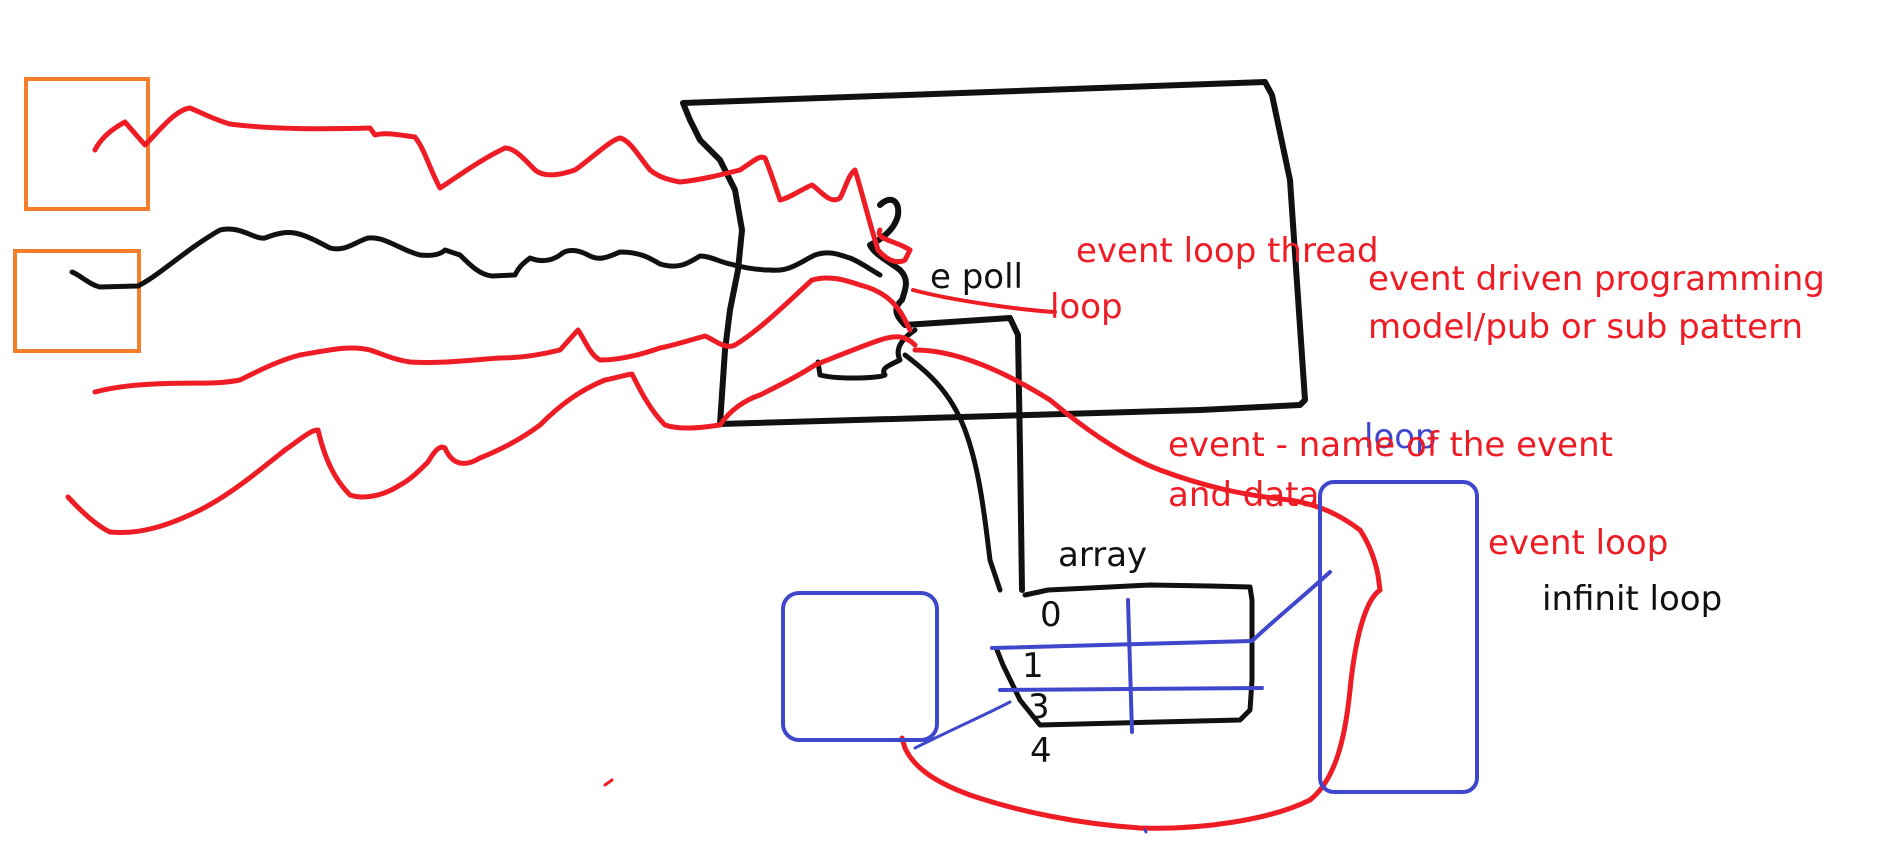 The height and width of the screenshot is (844, 1891). What do you see at coordinates (1122, 644) in the screenshot?
I see `array-grid-h1` at bounding box center [1122, 644].